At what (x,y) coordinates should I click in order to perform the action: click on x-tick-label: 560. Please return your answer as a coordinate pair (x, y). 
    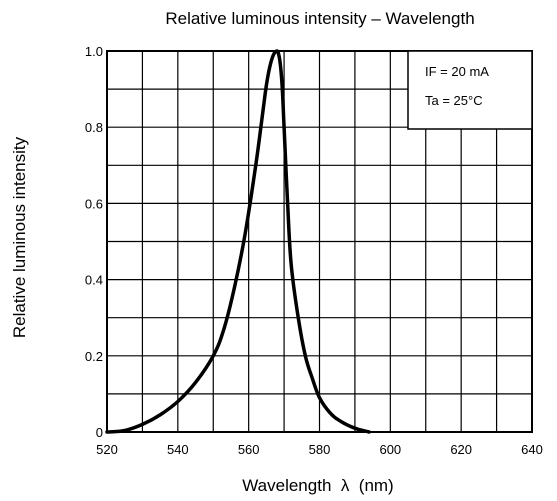
    Looking at the image, I should click on (249, 449).